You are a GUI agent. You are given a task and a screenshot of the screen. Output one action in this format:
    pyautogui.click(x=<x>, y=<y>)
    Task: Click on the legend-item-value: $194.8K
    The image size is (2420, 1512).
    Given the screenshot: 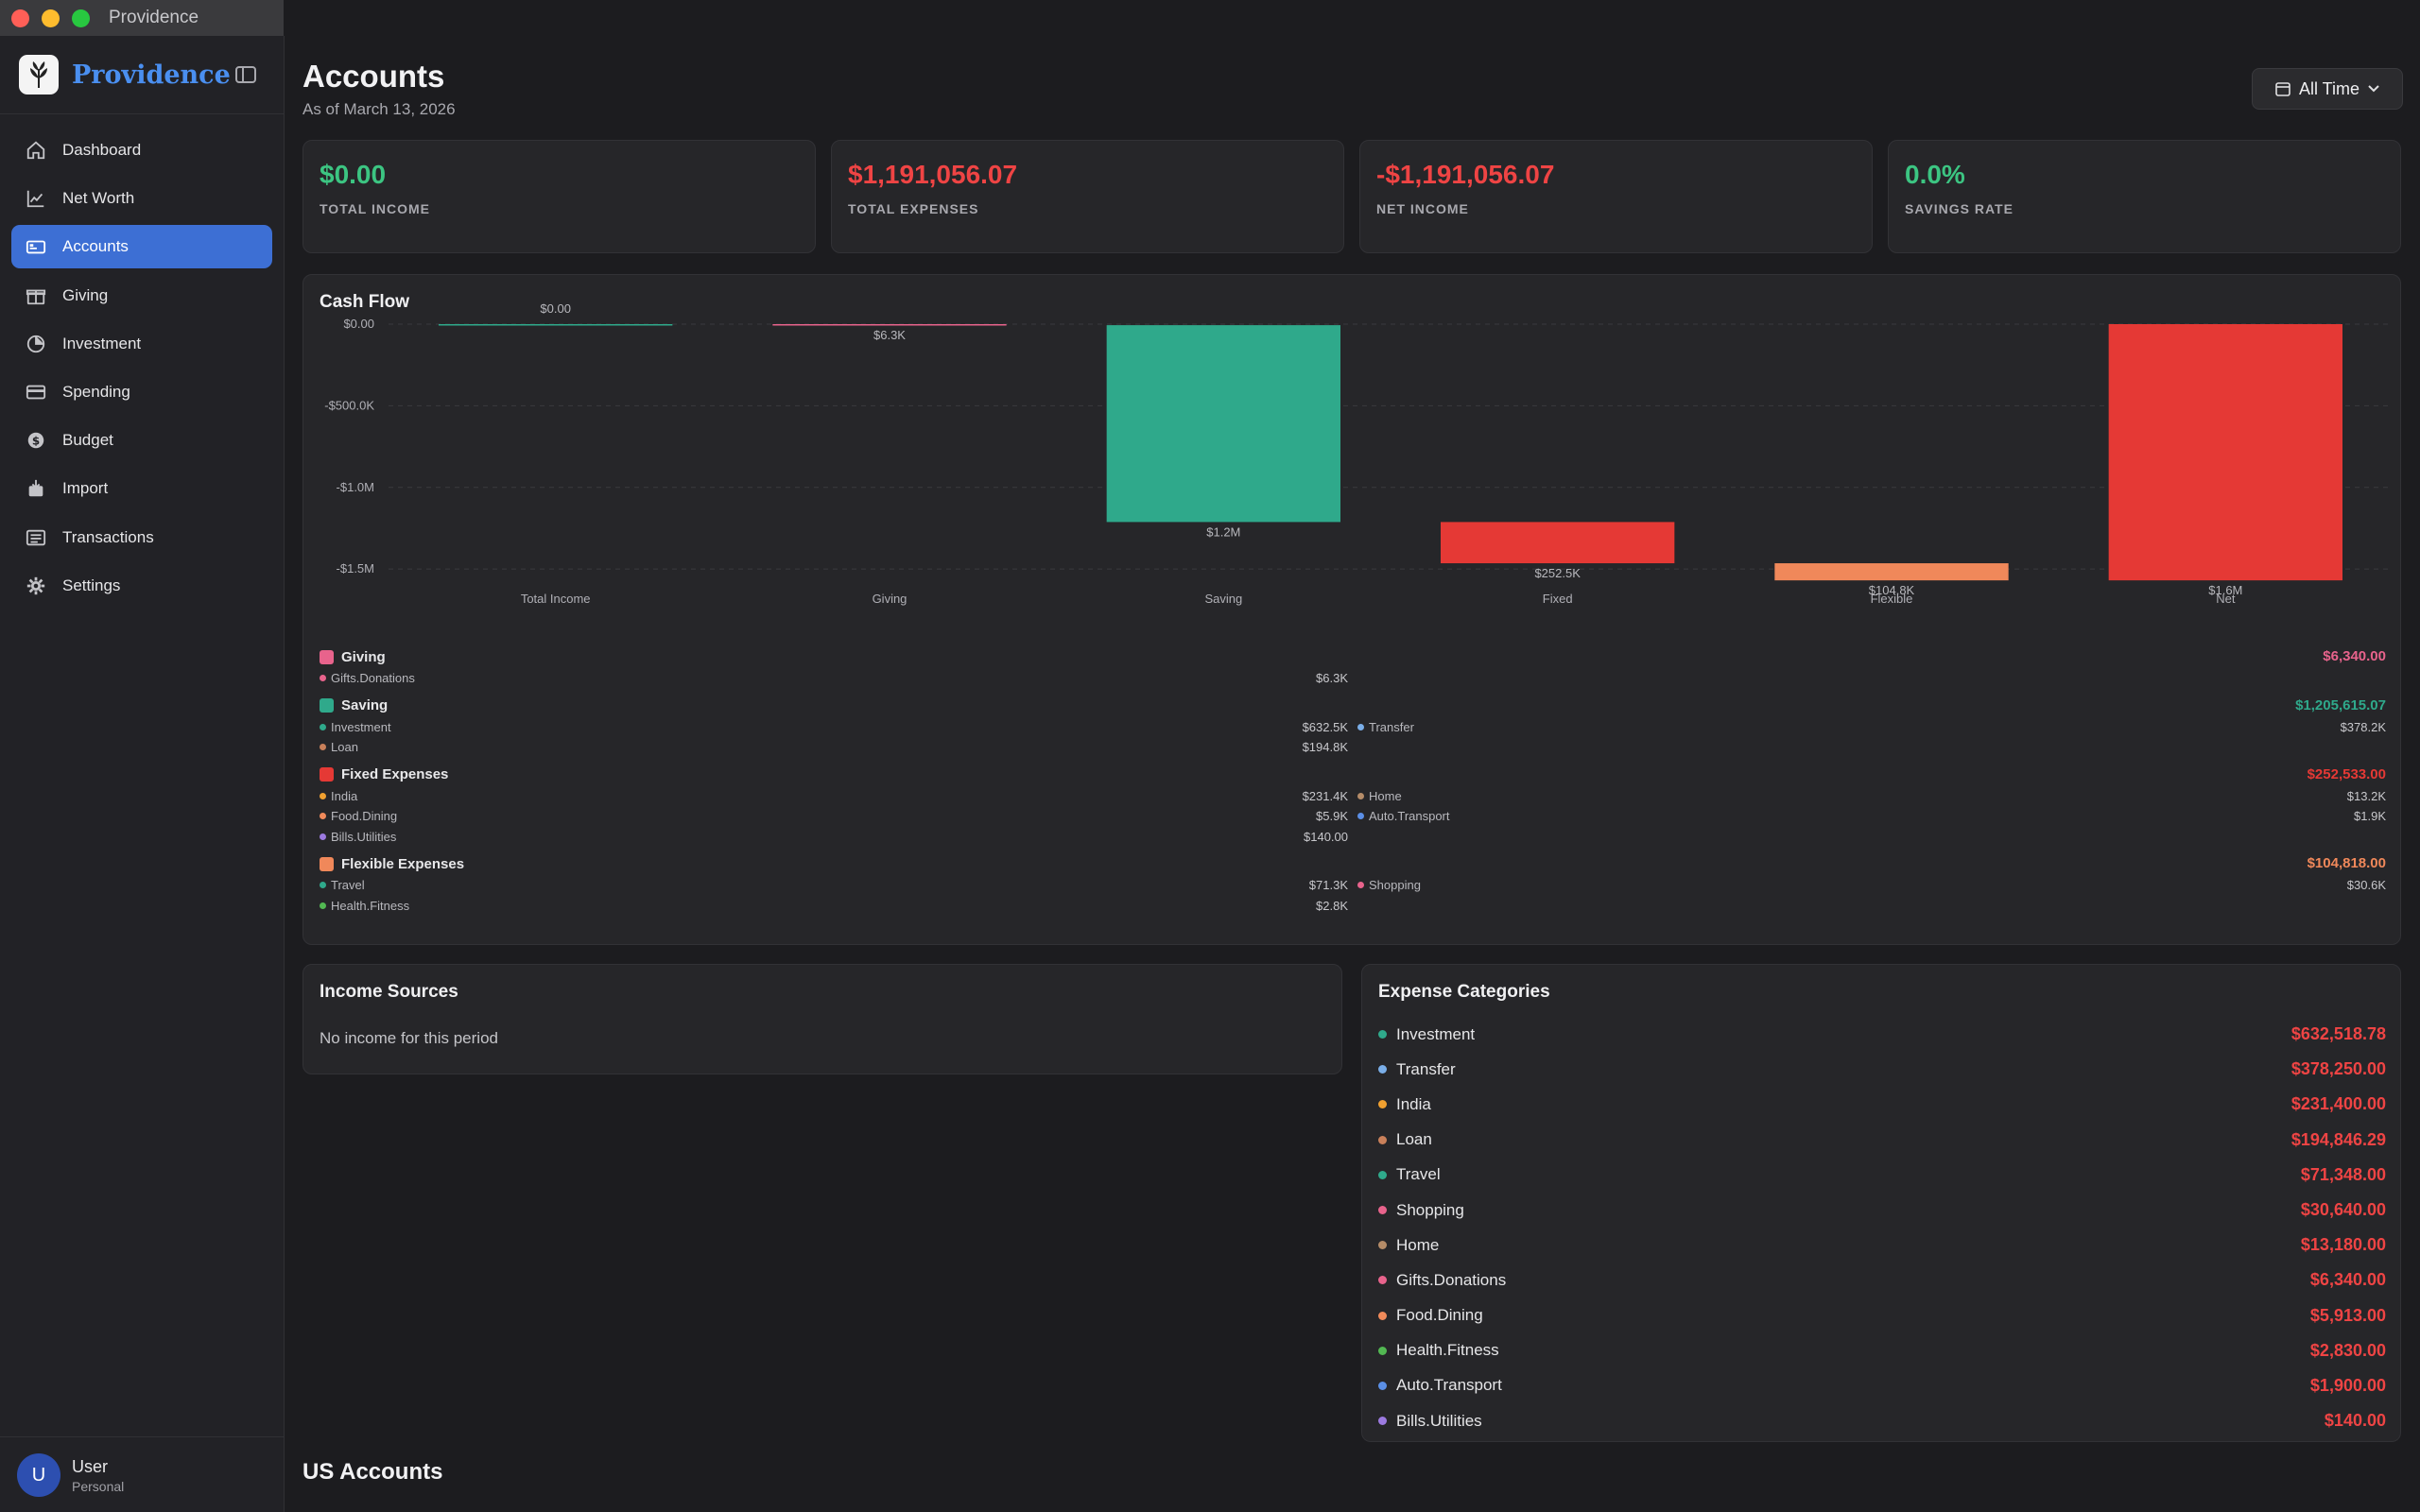 What is the action you would take?
    pyautogui.click(x=1325, y=747)
    